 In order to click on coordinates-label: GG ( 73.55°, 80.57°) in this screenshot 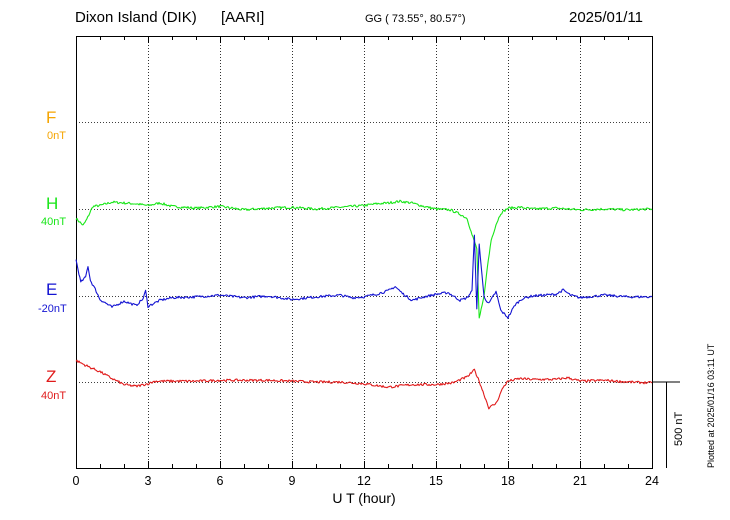, I will do `click(415, 19)`.